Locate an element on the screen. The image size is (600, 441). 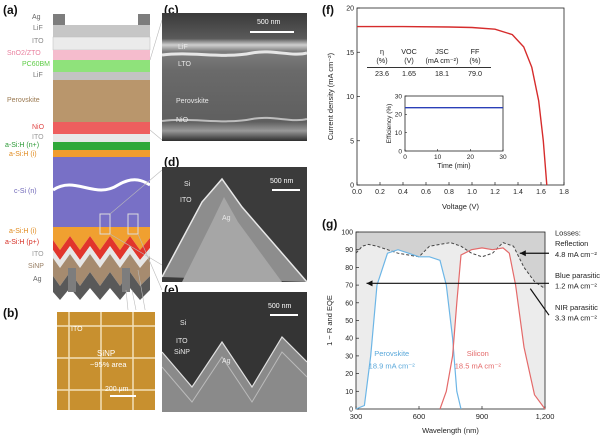
jv-table-eta: 23.6 is located at coordinates (382, 73).